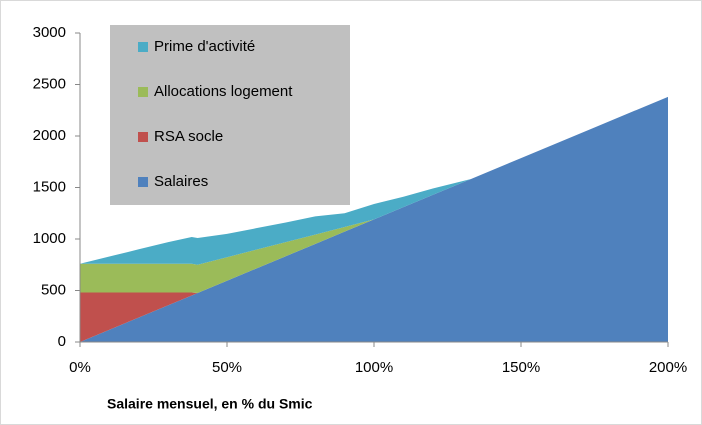  I want to click on legend-label: Allocations logement, so click(223, 91).